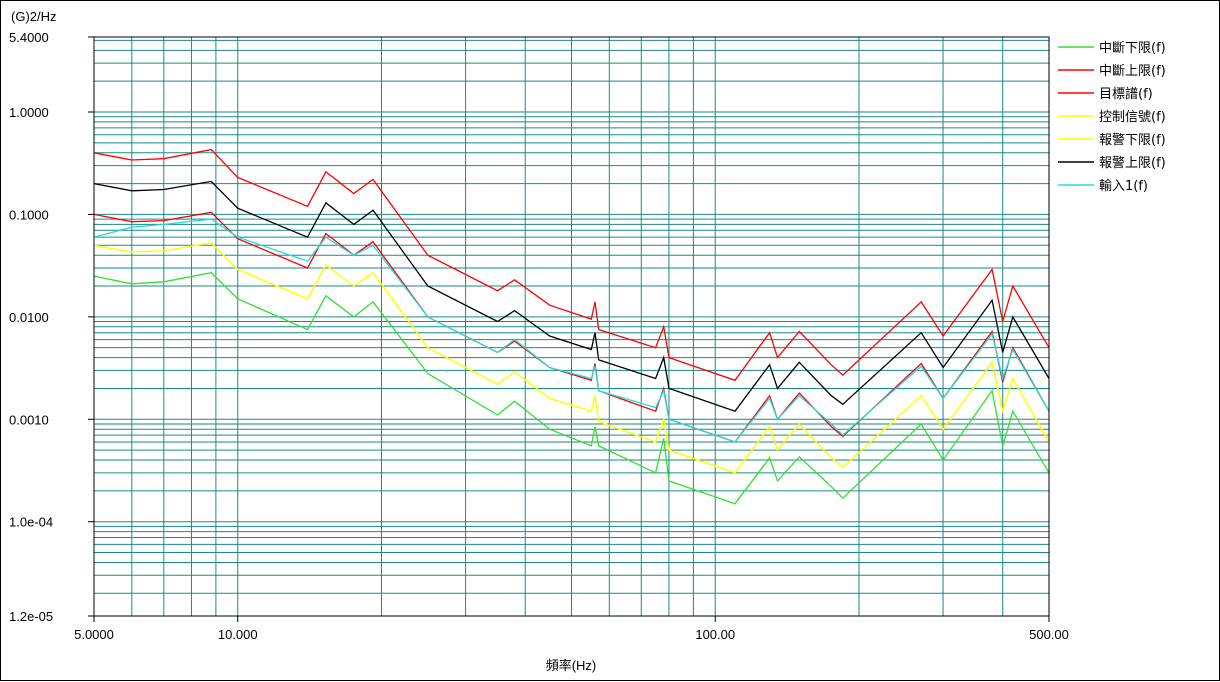  Describe the element at coordinates (1049, 634) in the screenshot. I see `x-tick-label: 500.00` at that location.